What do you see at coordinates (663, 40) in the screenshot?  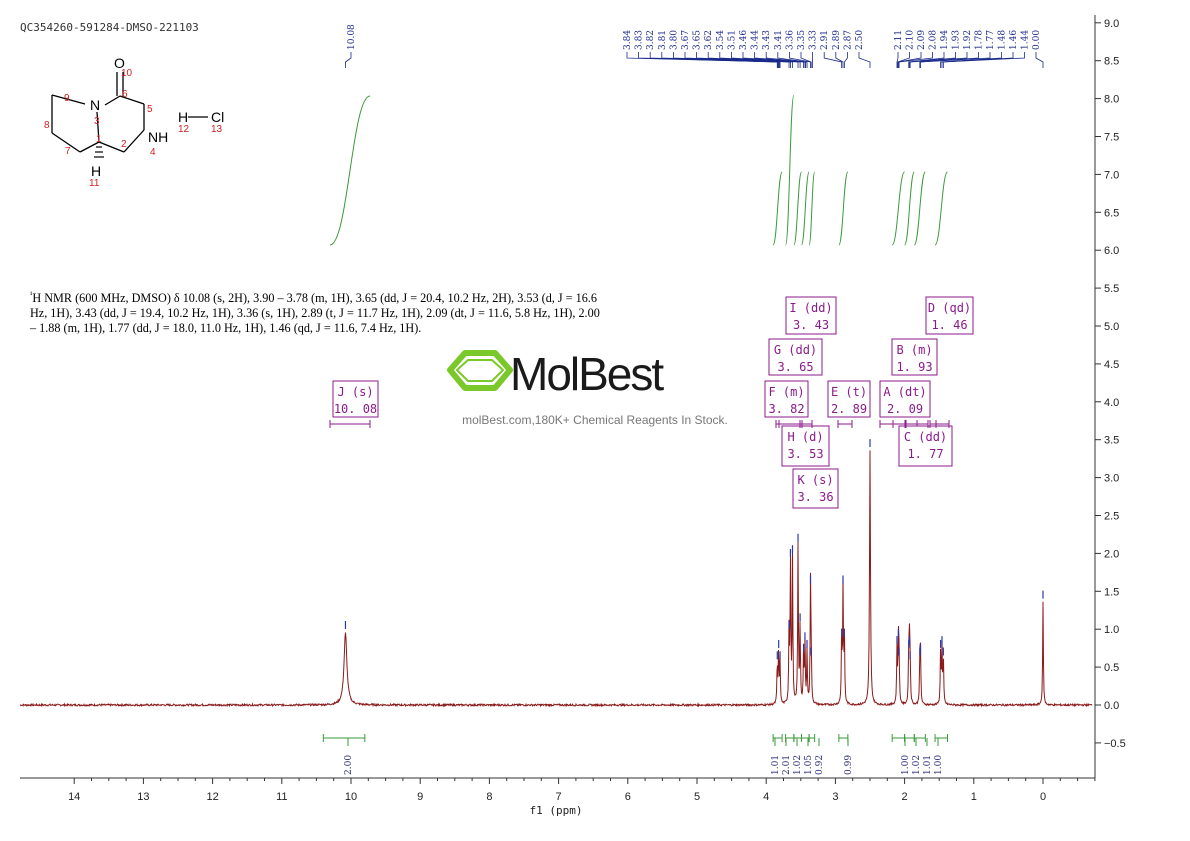 I see `peak-ppm-label: 3.81` at bounding box center [663, 40].